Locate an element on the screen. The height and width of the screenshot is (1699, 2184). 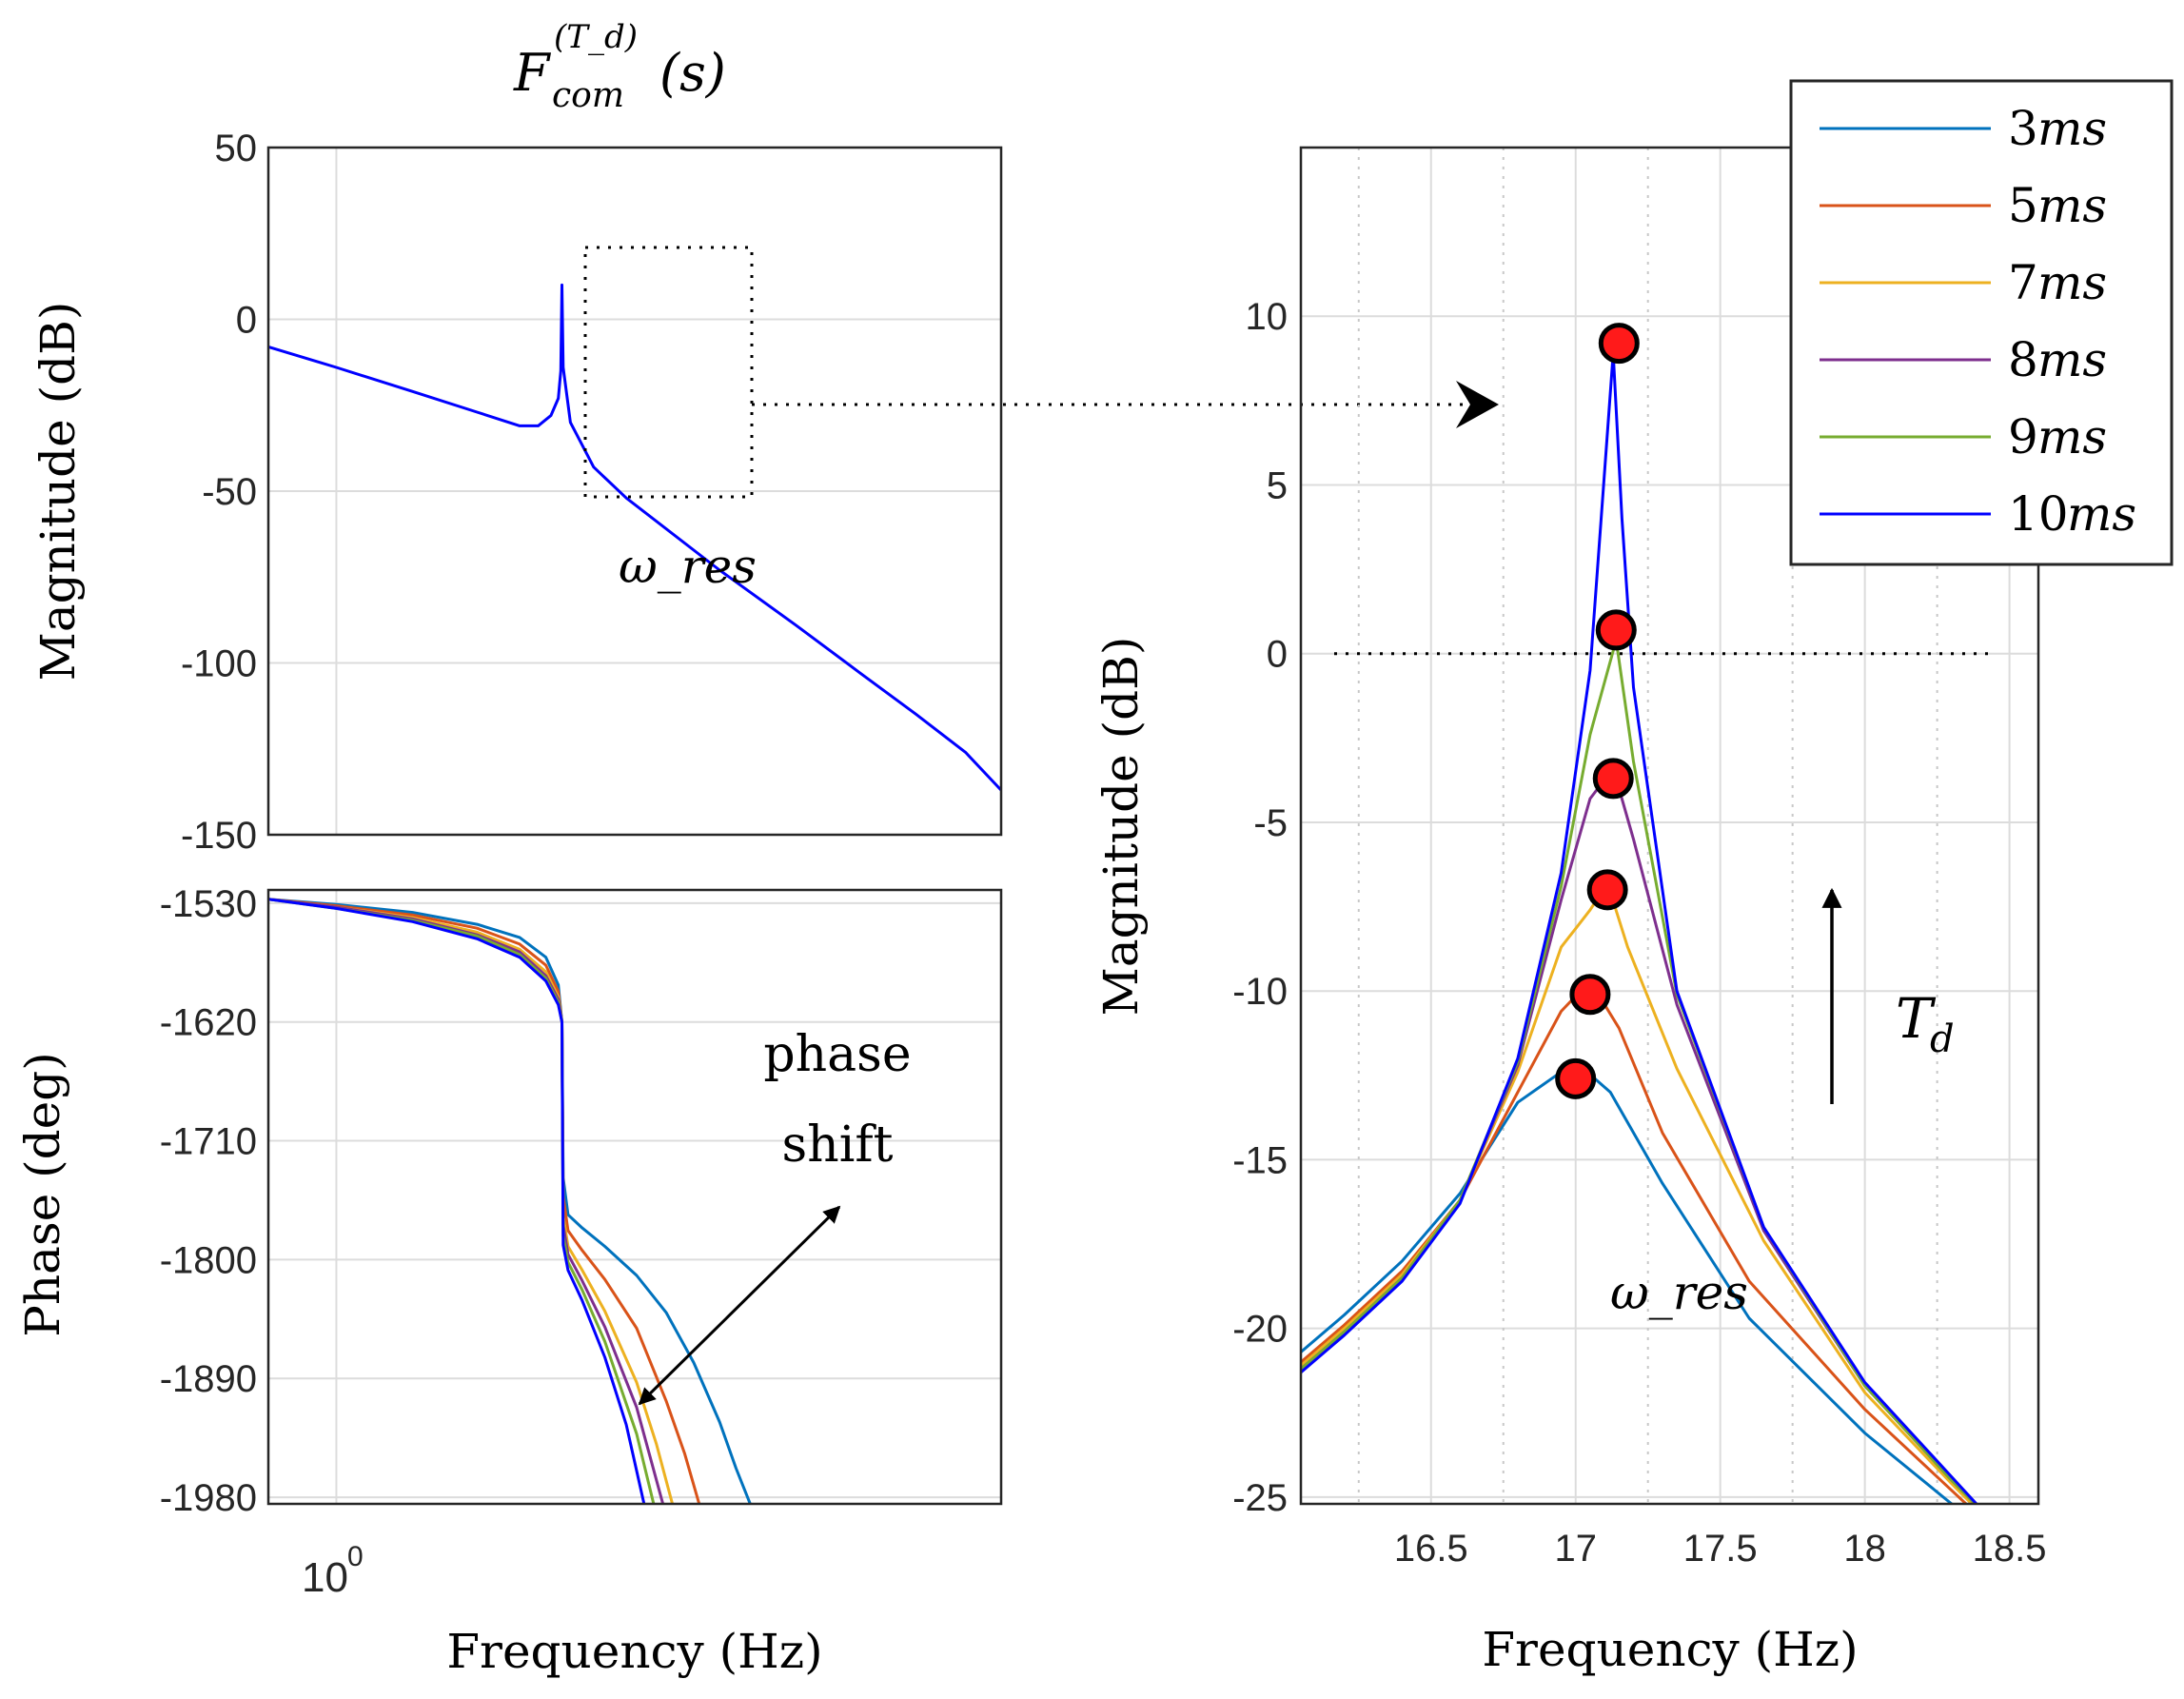
phase-series-line-5ms is located at coordinates (484, 1201).